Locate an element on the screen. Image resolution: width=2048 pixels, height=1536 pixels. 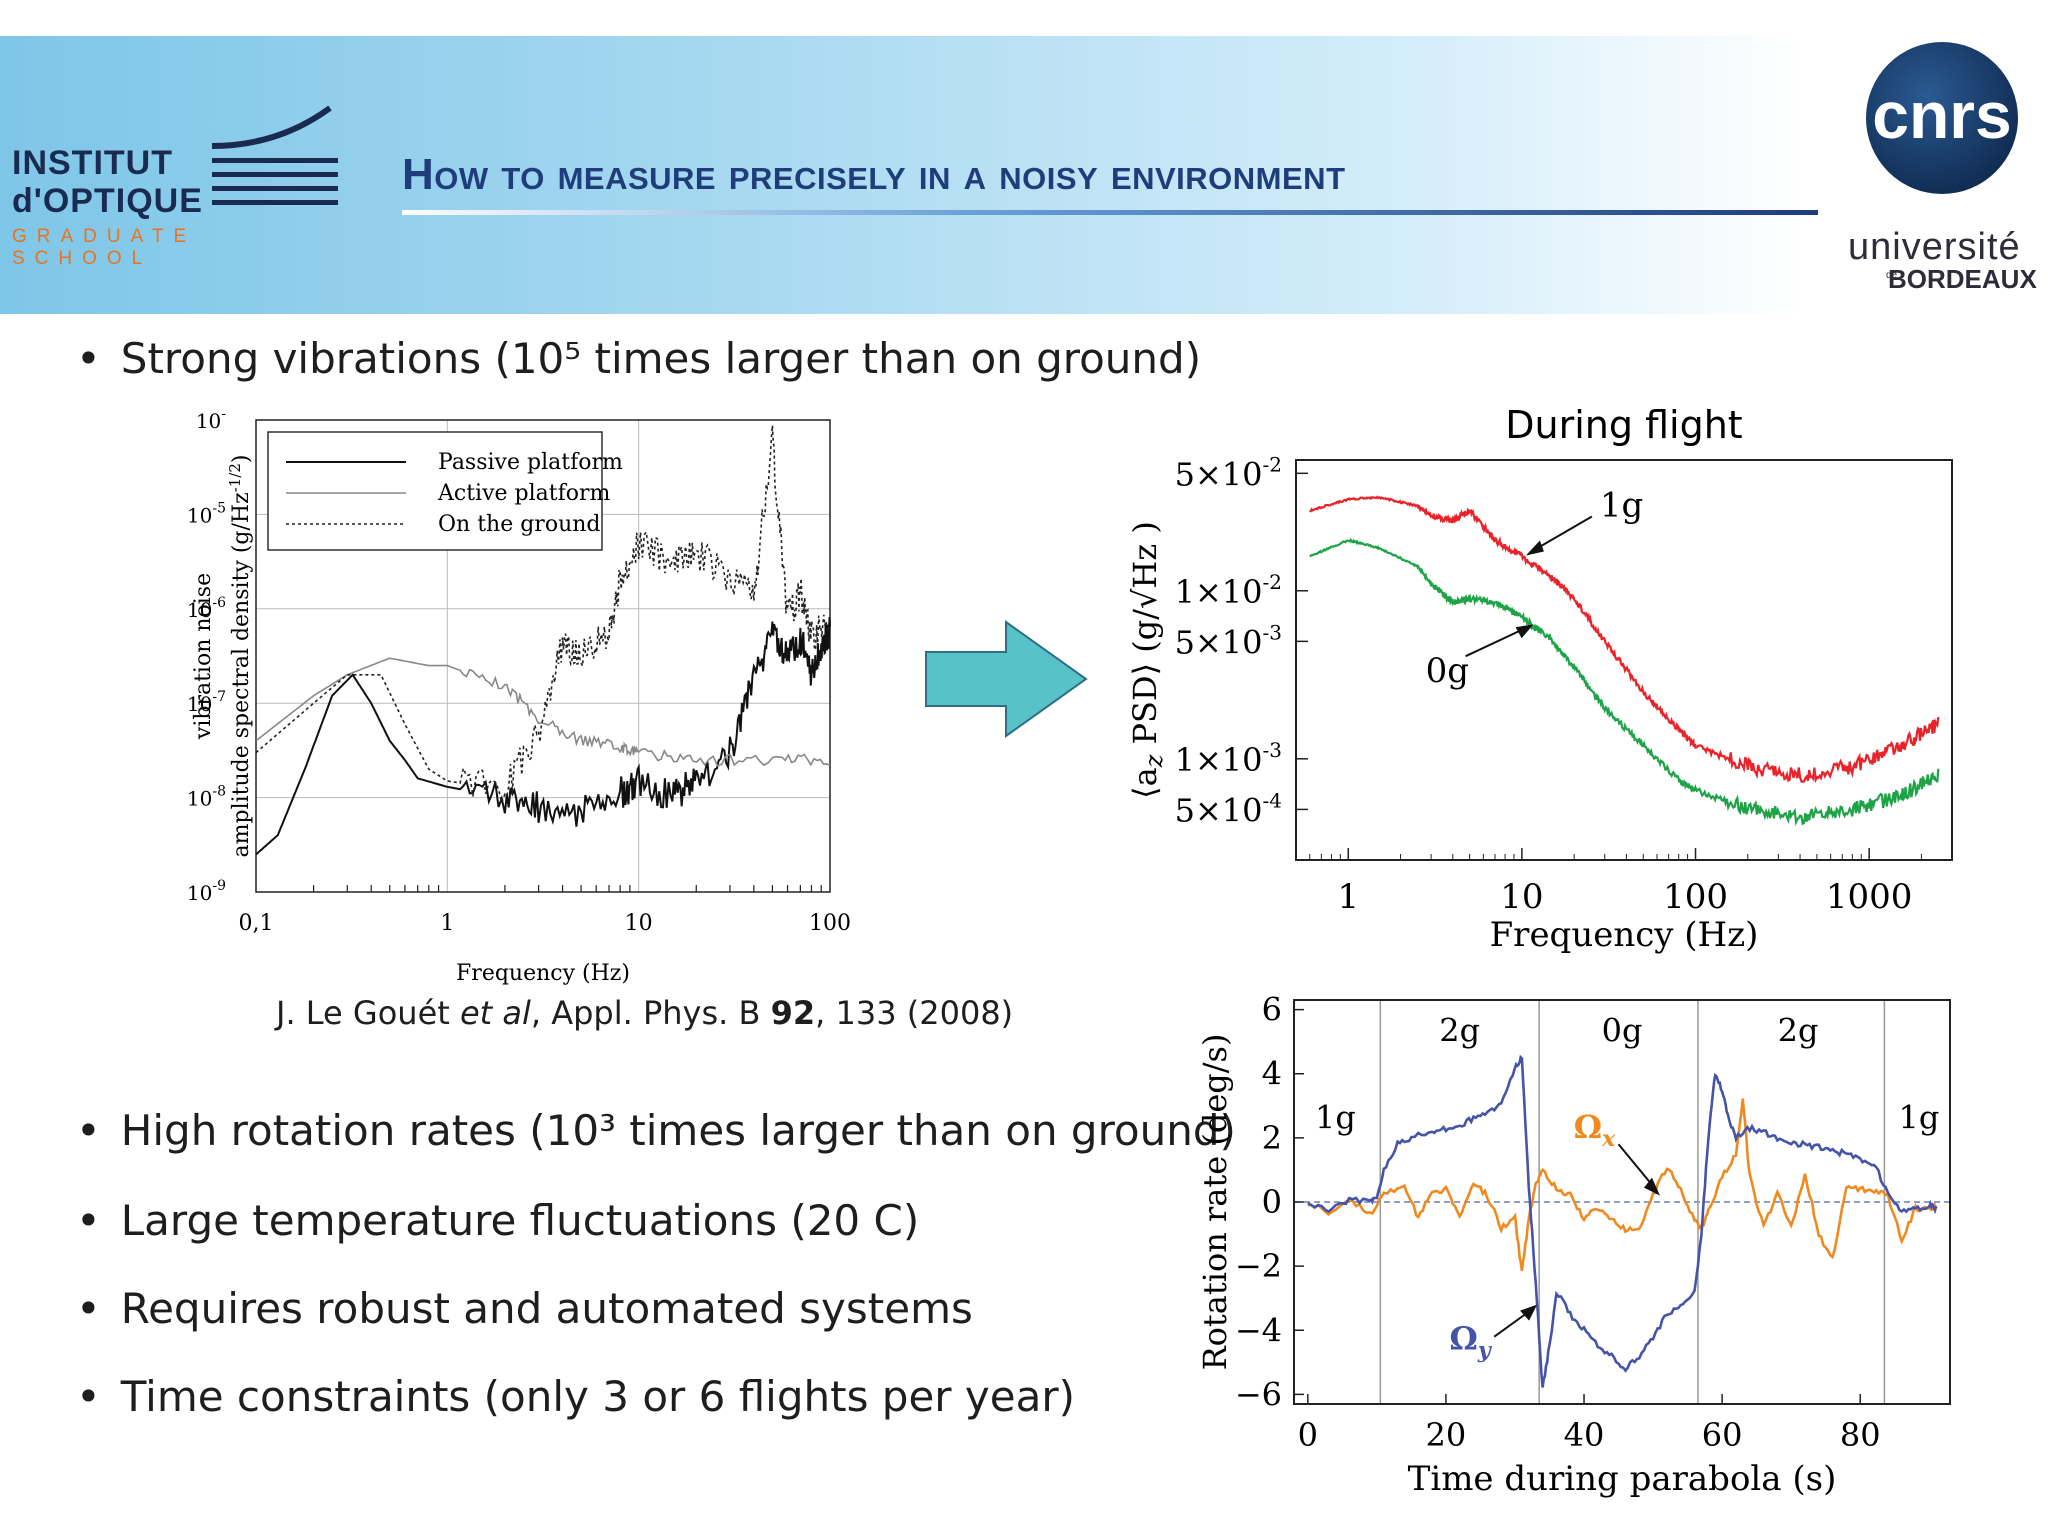
chart2-y-tick-label: 1×10⁻² is located at coordinates (1228, 590).